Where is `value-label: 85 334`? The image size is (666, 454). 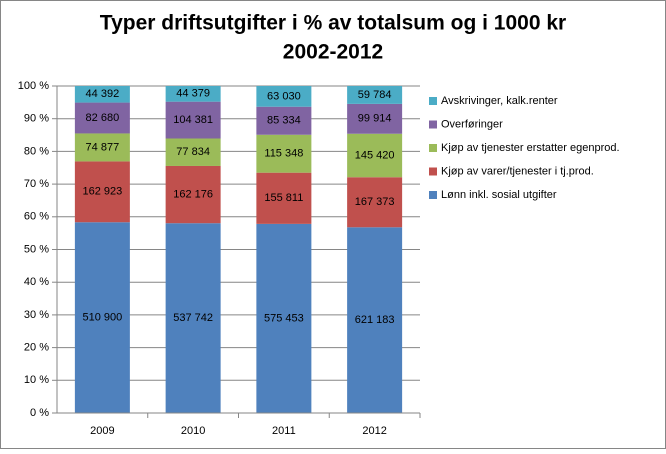 value-label: 85 334 is located at coordinates (284, 121).